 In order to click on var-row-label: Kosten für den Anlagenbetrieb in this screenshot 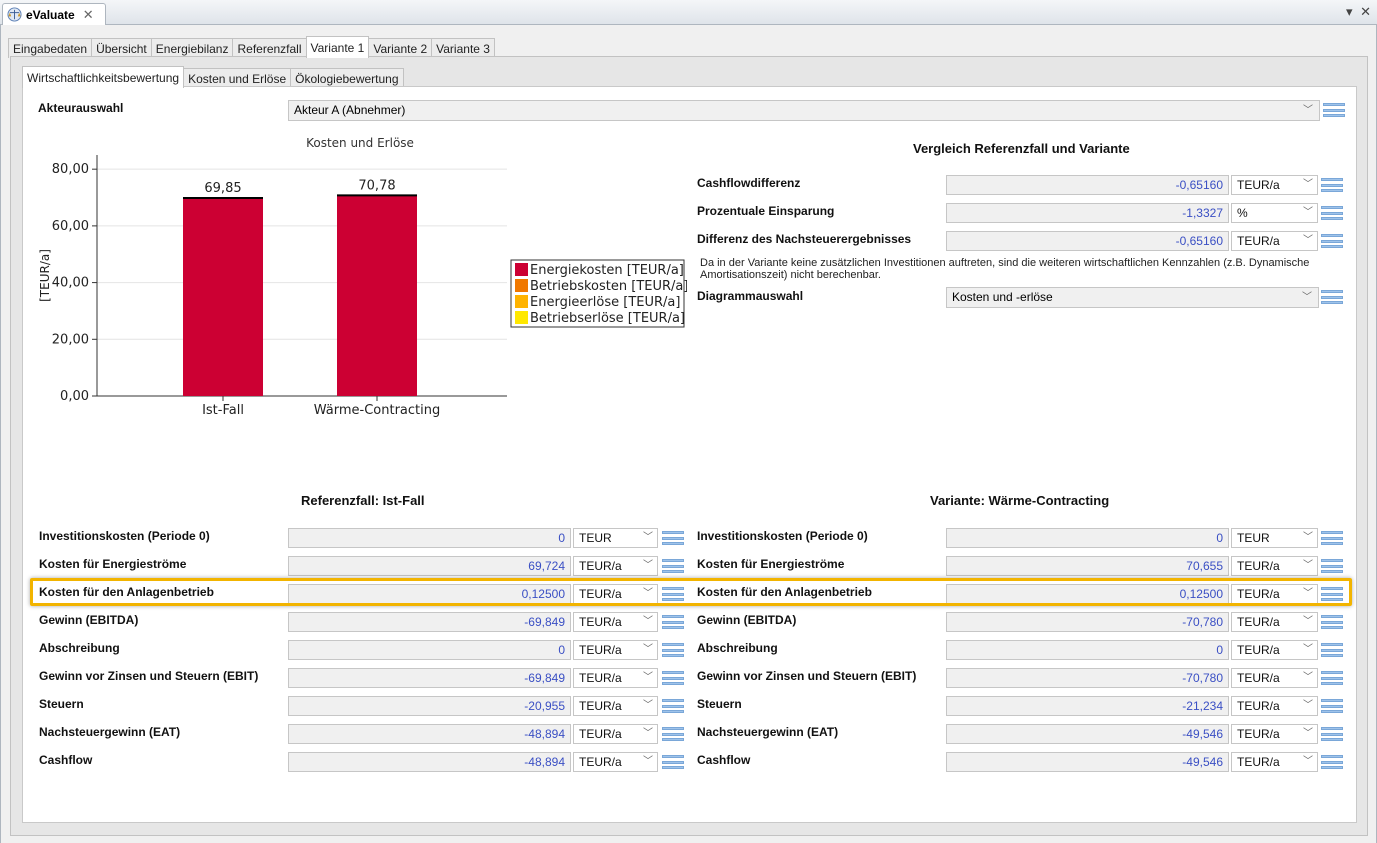, I will do `click(784, 592)`.